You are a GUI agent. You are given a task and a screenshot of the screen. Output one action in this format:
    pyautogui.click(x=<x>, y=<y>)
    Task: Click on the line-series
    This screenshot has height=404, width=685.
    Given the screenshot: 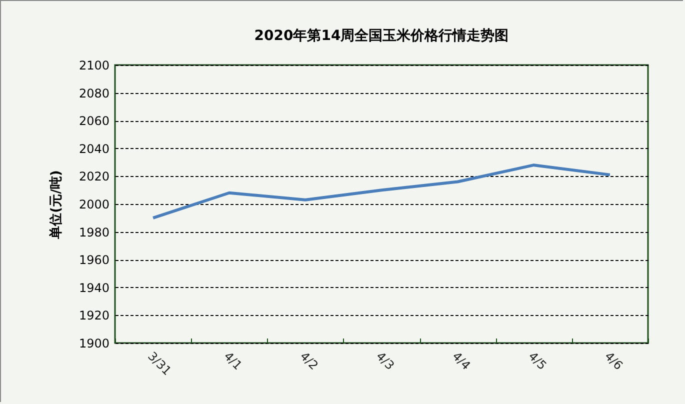 What is the action you would take?
    pyautogui.click(x=382, y=192)
    